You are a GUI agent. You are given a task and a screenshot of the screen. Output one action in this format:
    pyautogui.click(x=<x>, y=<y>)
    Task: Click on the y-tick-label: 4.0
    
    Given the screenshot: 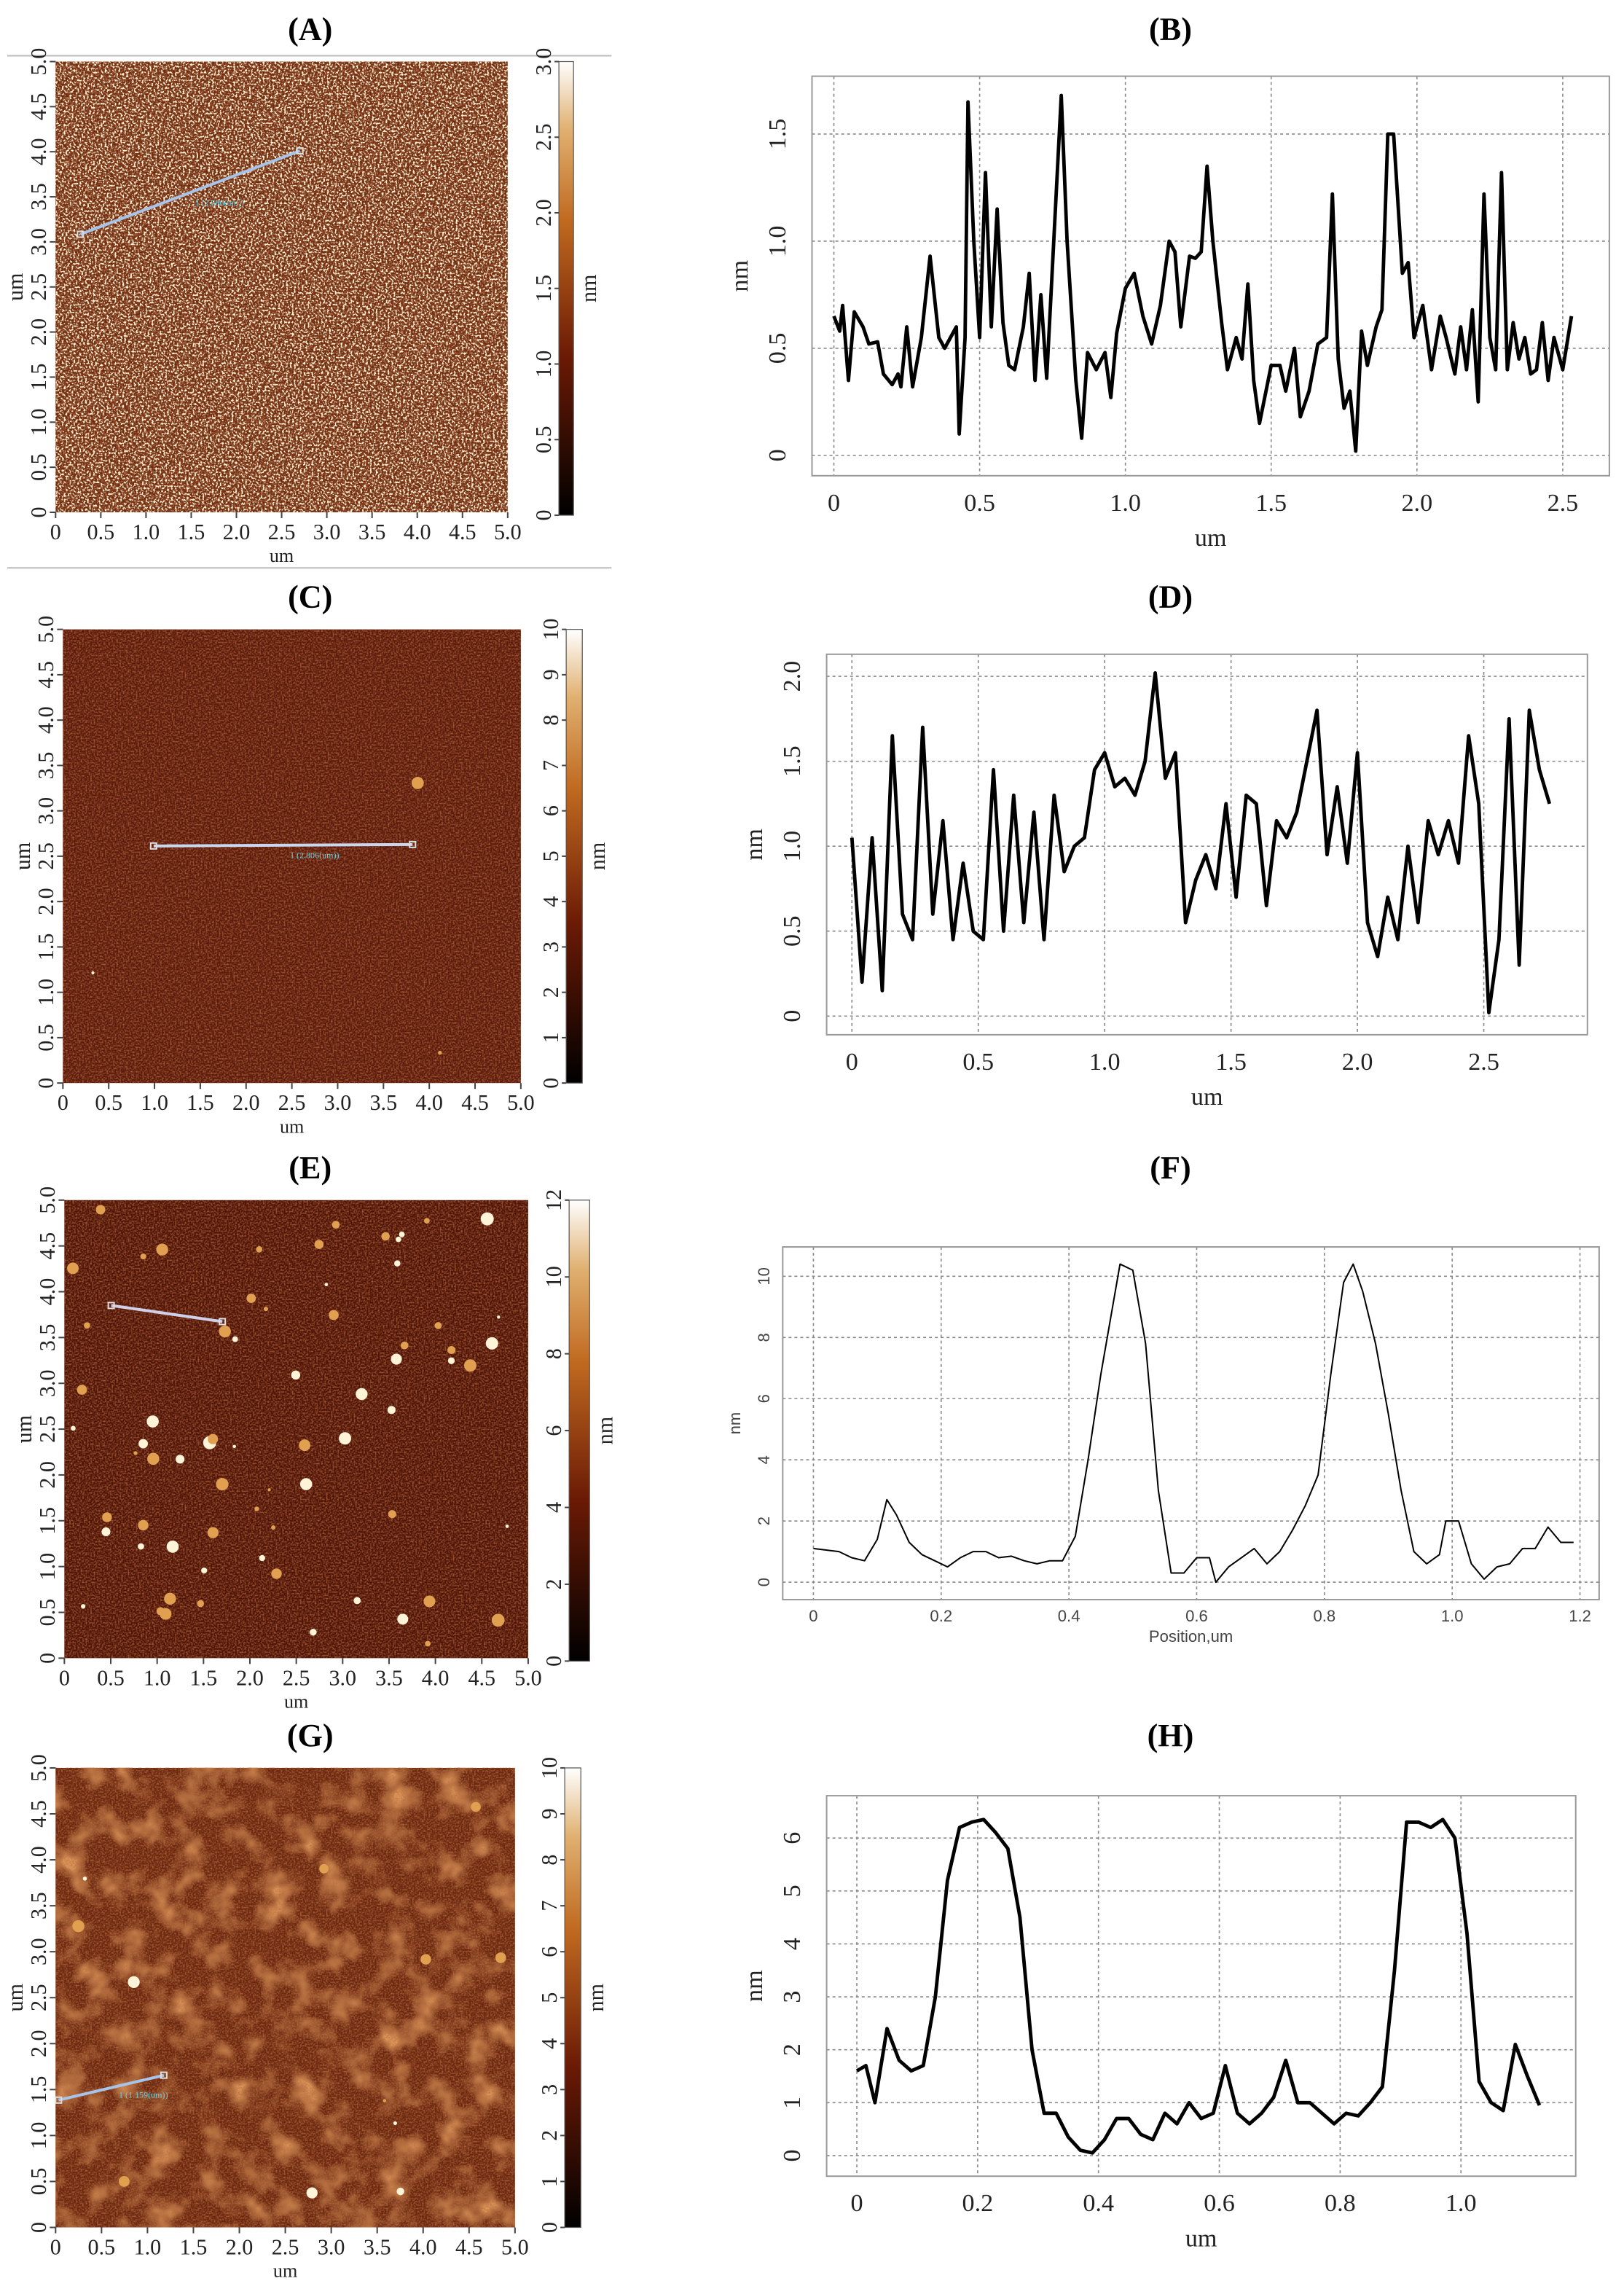 What is the action you would take?
    pyautogui.click(x=46, y=720)
    